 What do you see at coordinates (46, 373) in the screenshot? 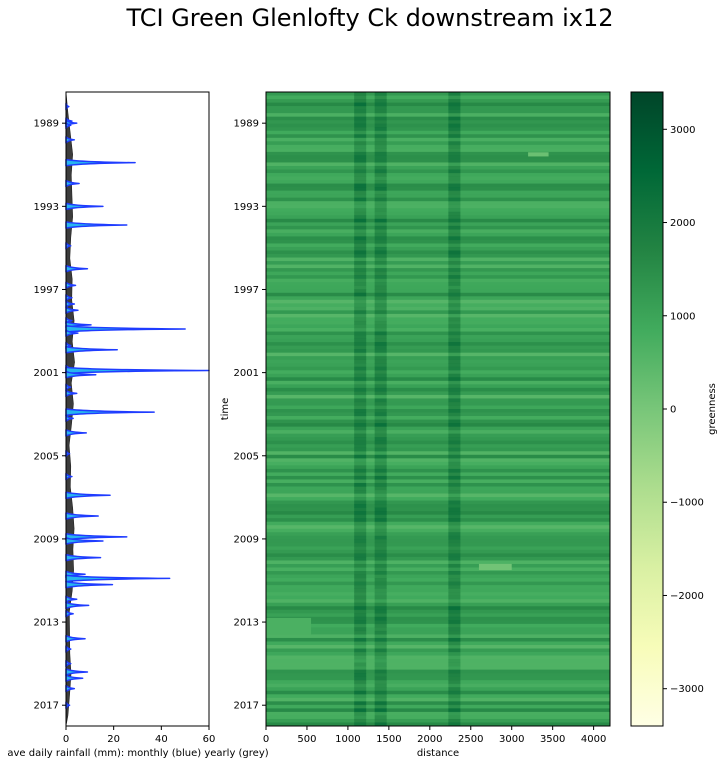
I see `rainfall-y-tick-label: 2001` at bounding box center [46, 373].